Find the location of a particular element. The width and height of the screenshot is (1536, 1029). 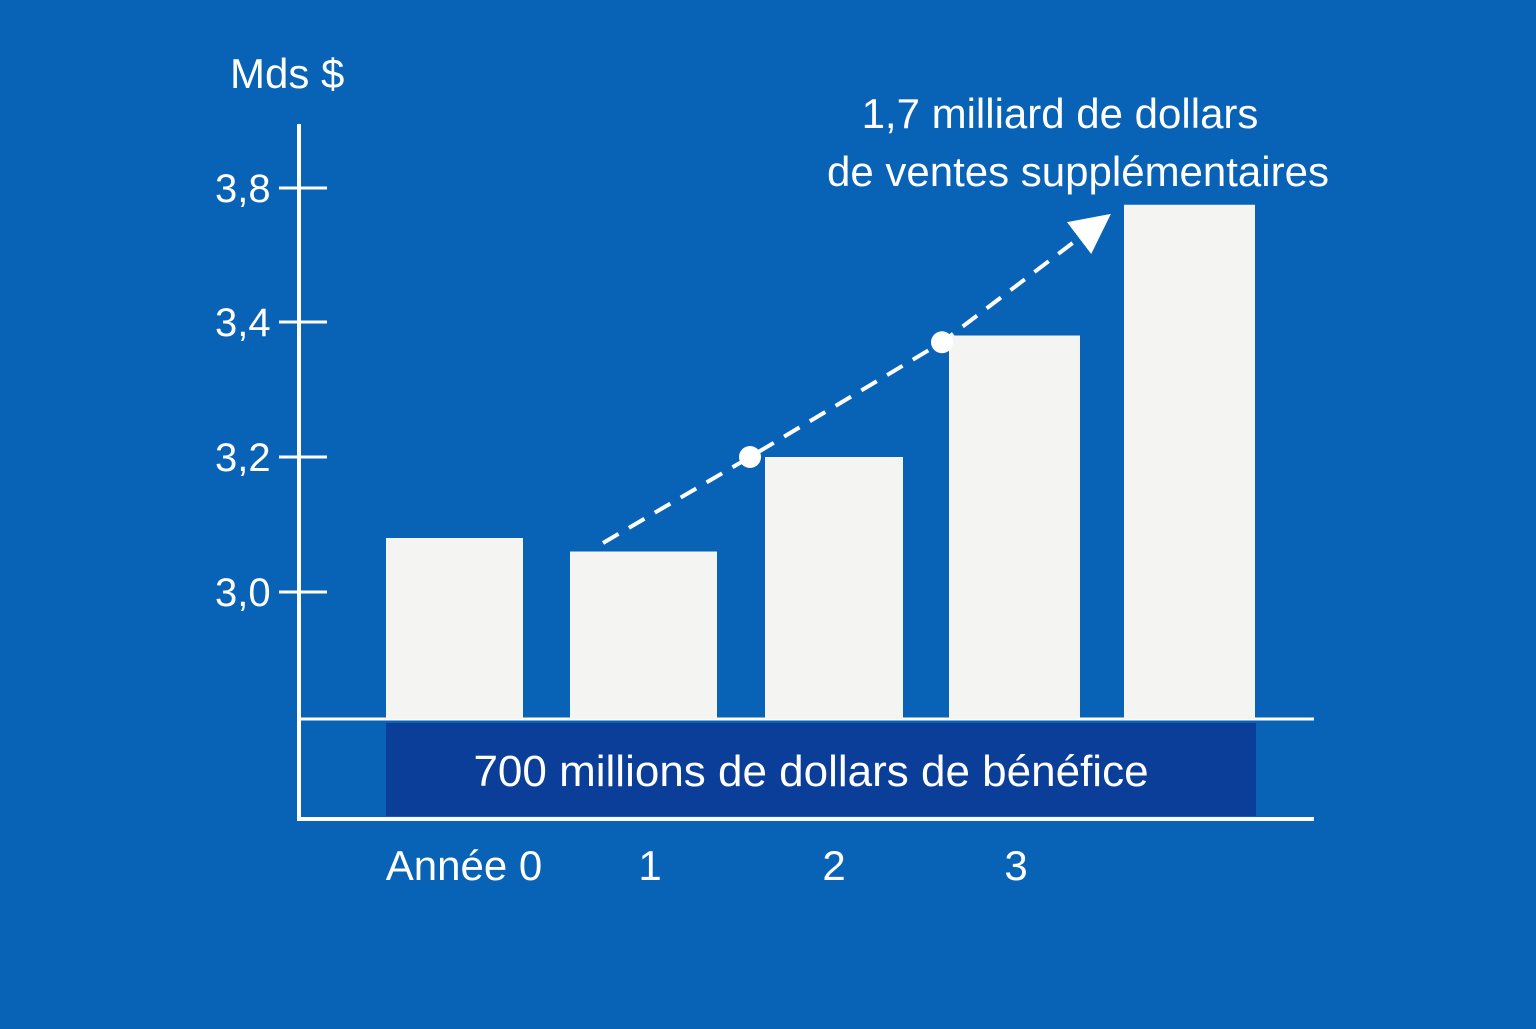

x-tick-label: 2 is located at coordinates (833, 865).